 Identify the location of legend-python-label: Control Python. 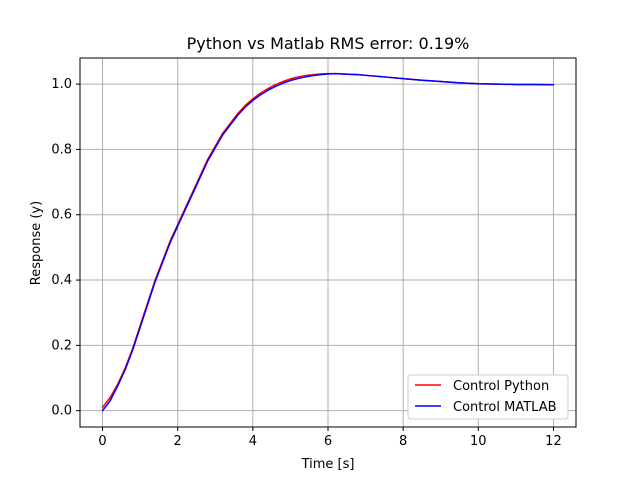
(501, 386).